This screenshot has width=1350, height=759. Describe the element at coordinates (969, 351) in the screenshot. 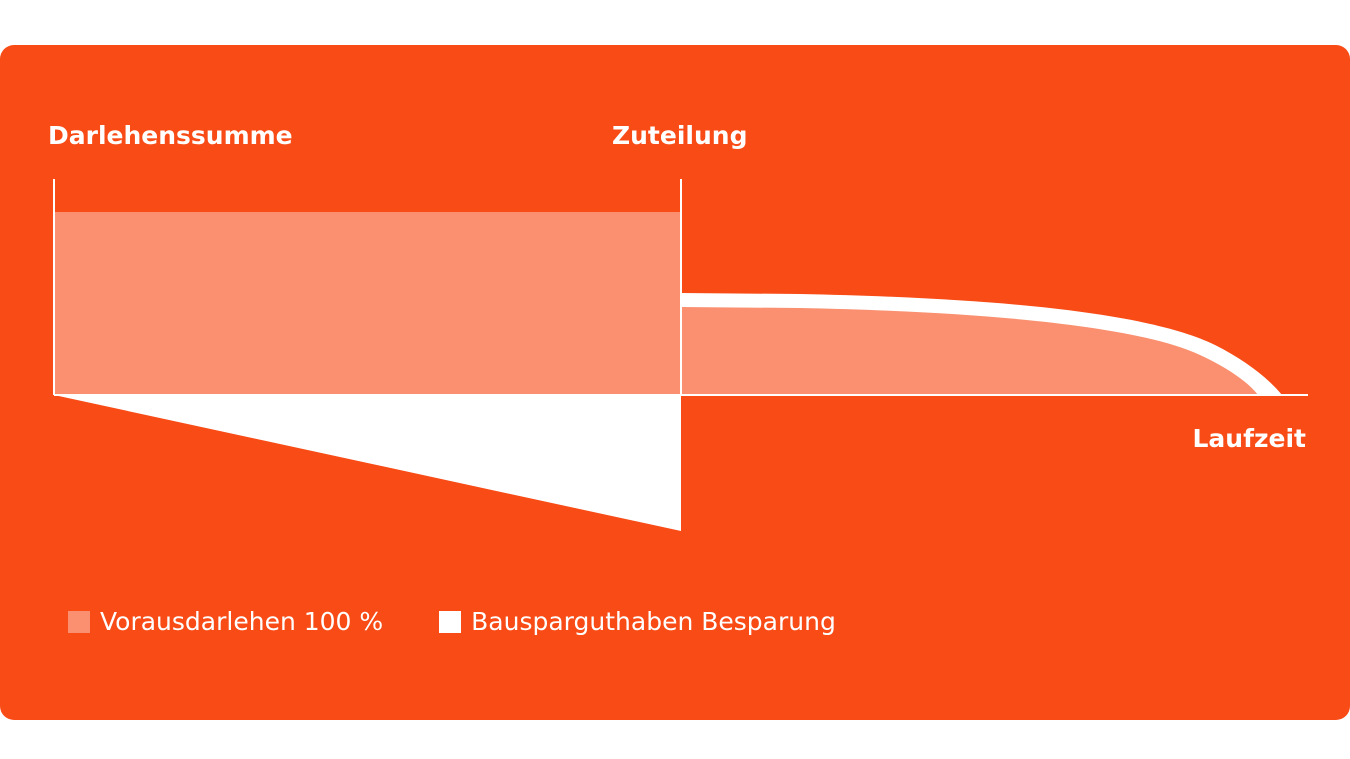

I see `bauspardarlehen-area` at that location.